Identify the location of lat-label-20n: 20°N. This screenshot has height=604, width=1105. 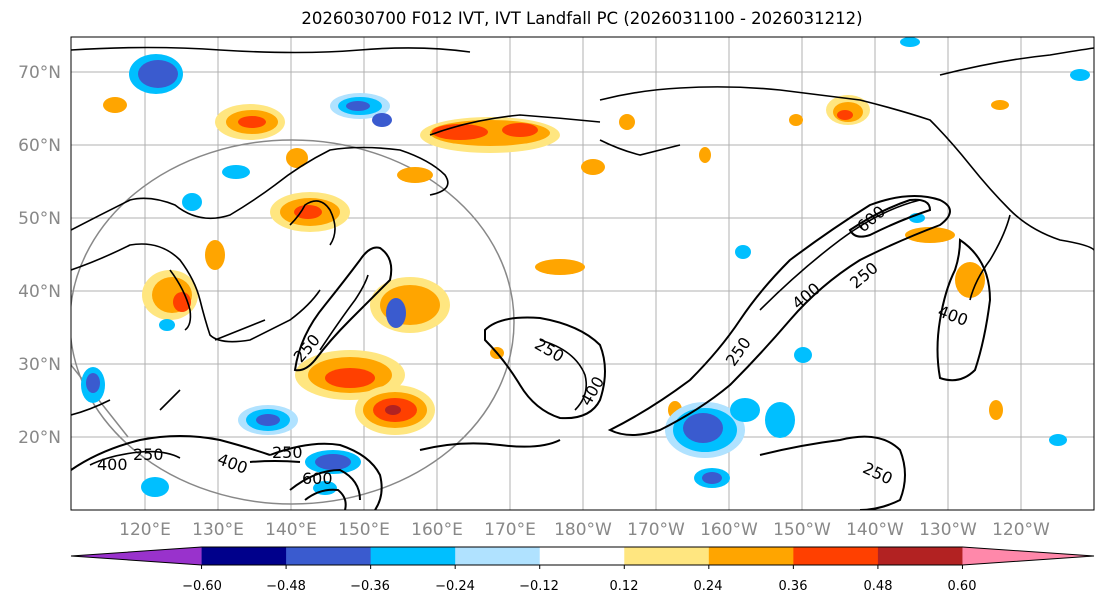
(39, 438).